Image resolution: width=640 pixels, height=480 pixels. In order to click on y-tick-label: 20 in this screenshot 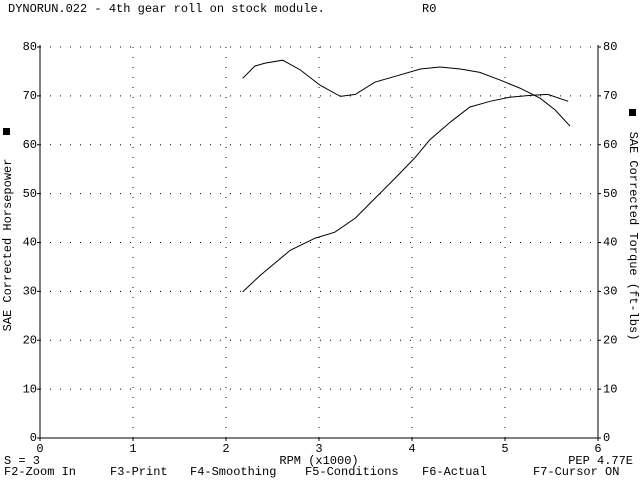, I will do `click(30, 340)`.